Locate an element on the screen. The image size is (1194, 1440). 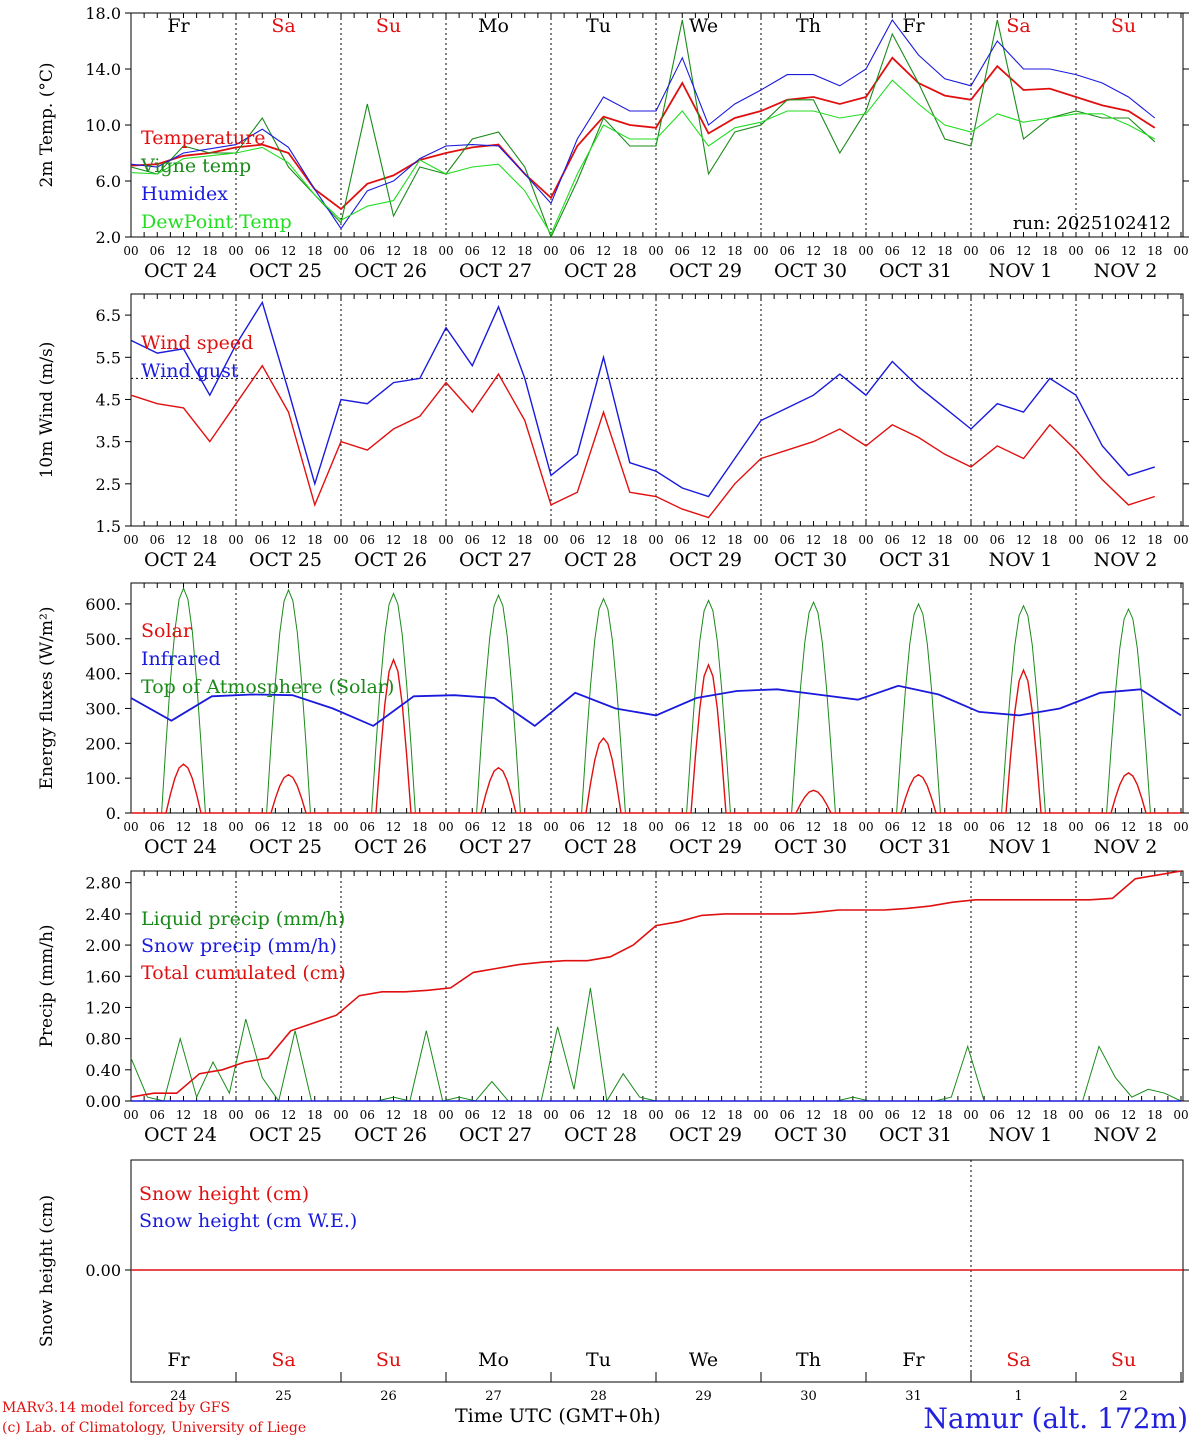
y-tick-label: 4.5 is located at coordinates (108, 399).